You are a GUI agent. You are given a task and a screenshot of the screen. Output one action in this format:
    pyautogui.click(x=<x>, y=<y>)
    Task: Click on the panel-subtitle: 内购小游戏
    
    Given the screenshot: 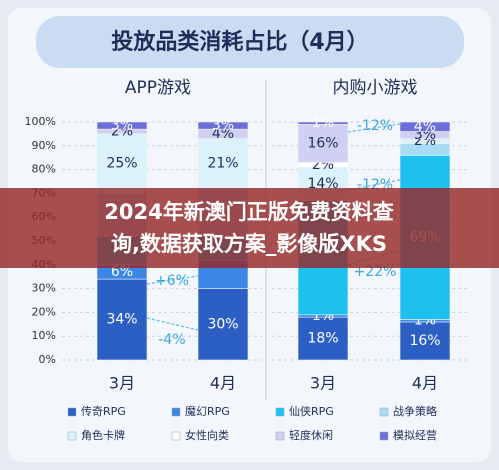 What is the action you would take?
    pyautogui.click(x=375, y=88)
    